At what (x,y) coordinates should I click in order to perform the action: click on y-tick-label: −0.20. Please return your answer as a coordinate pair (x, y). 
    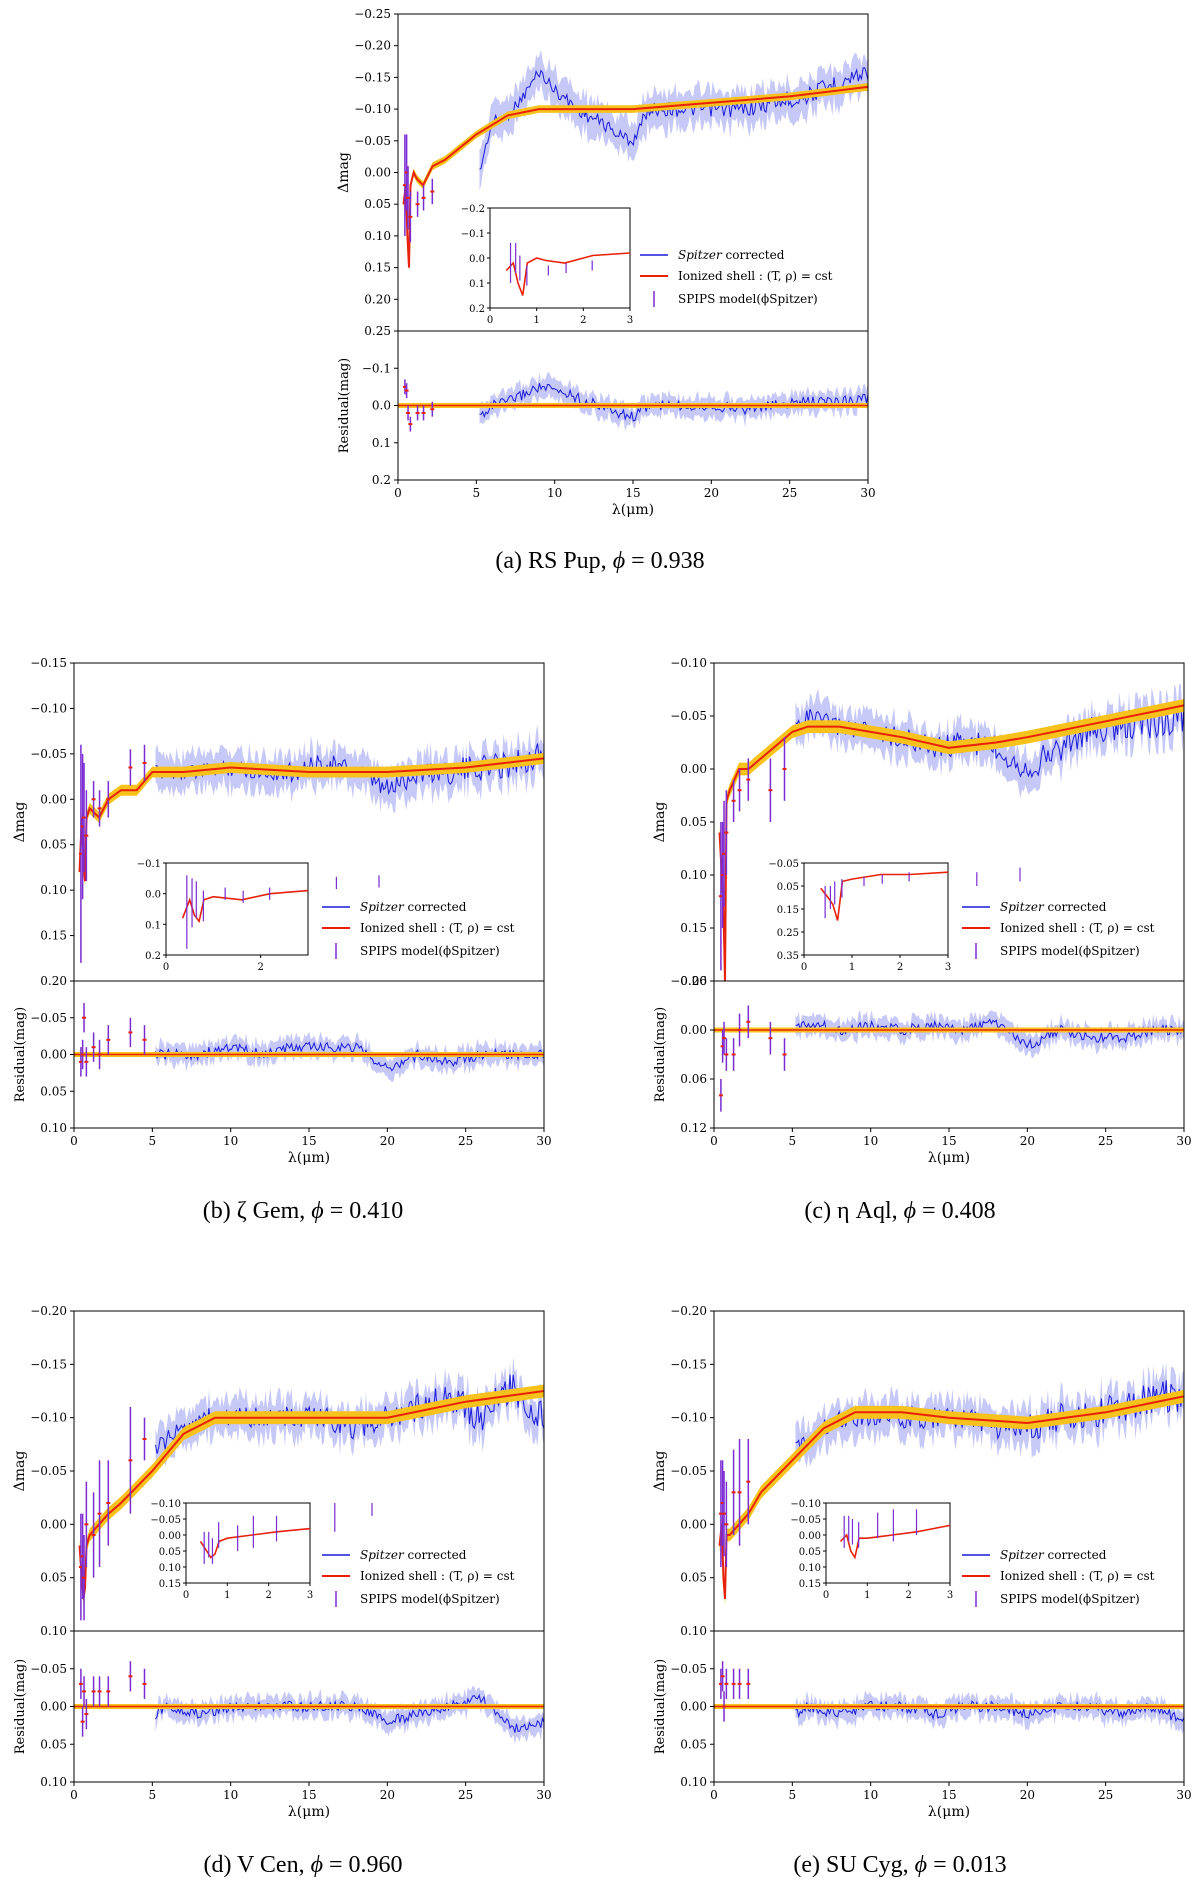
    Looking at the image, I should click on (48, 1311).